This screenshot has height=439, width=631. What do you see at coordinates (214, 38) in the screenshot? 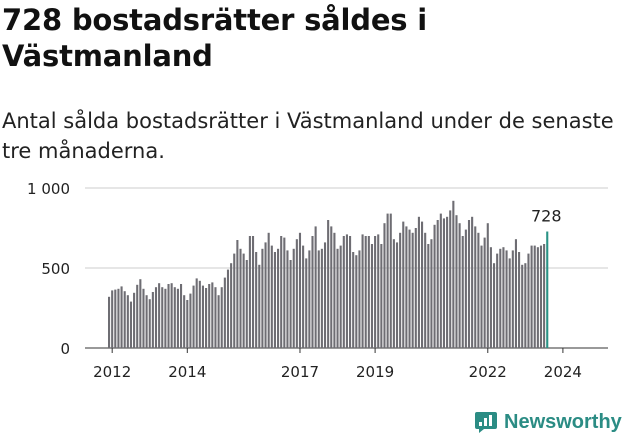
I see `page-title: 728 bostadsrätter såldes i Västmanland` at bounding box center [214, 38].